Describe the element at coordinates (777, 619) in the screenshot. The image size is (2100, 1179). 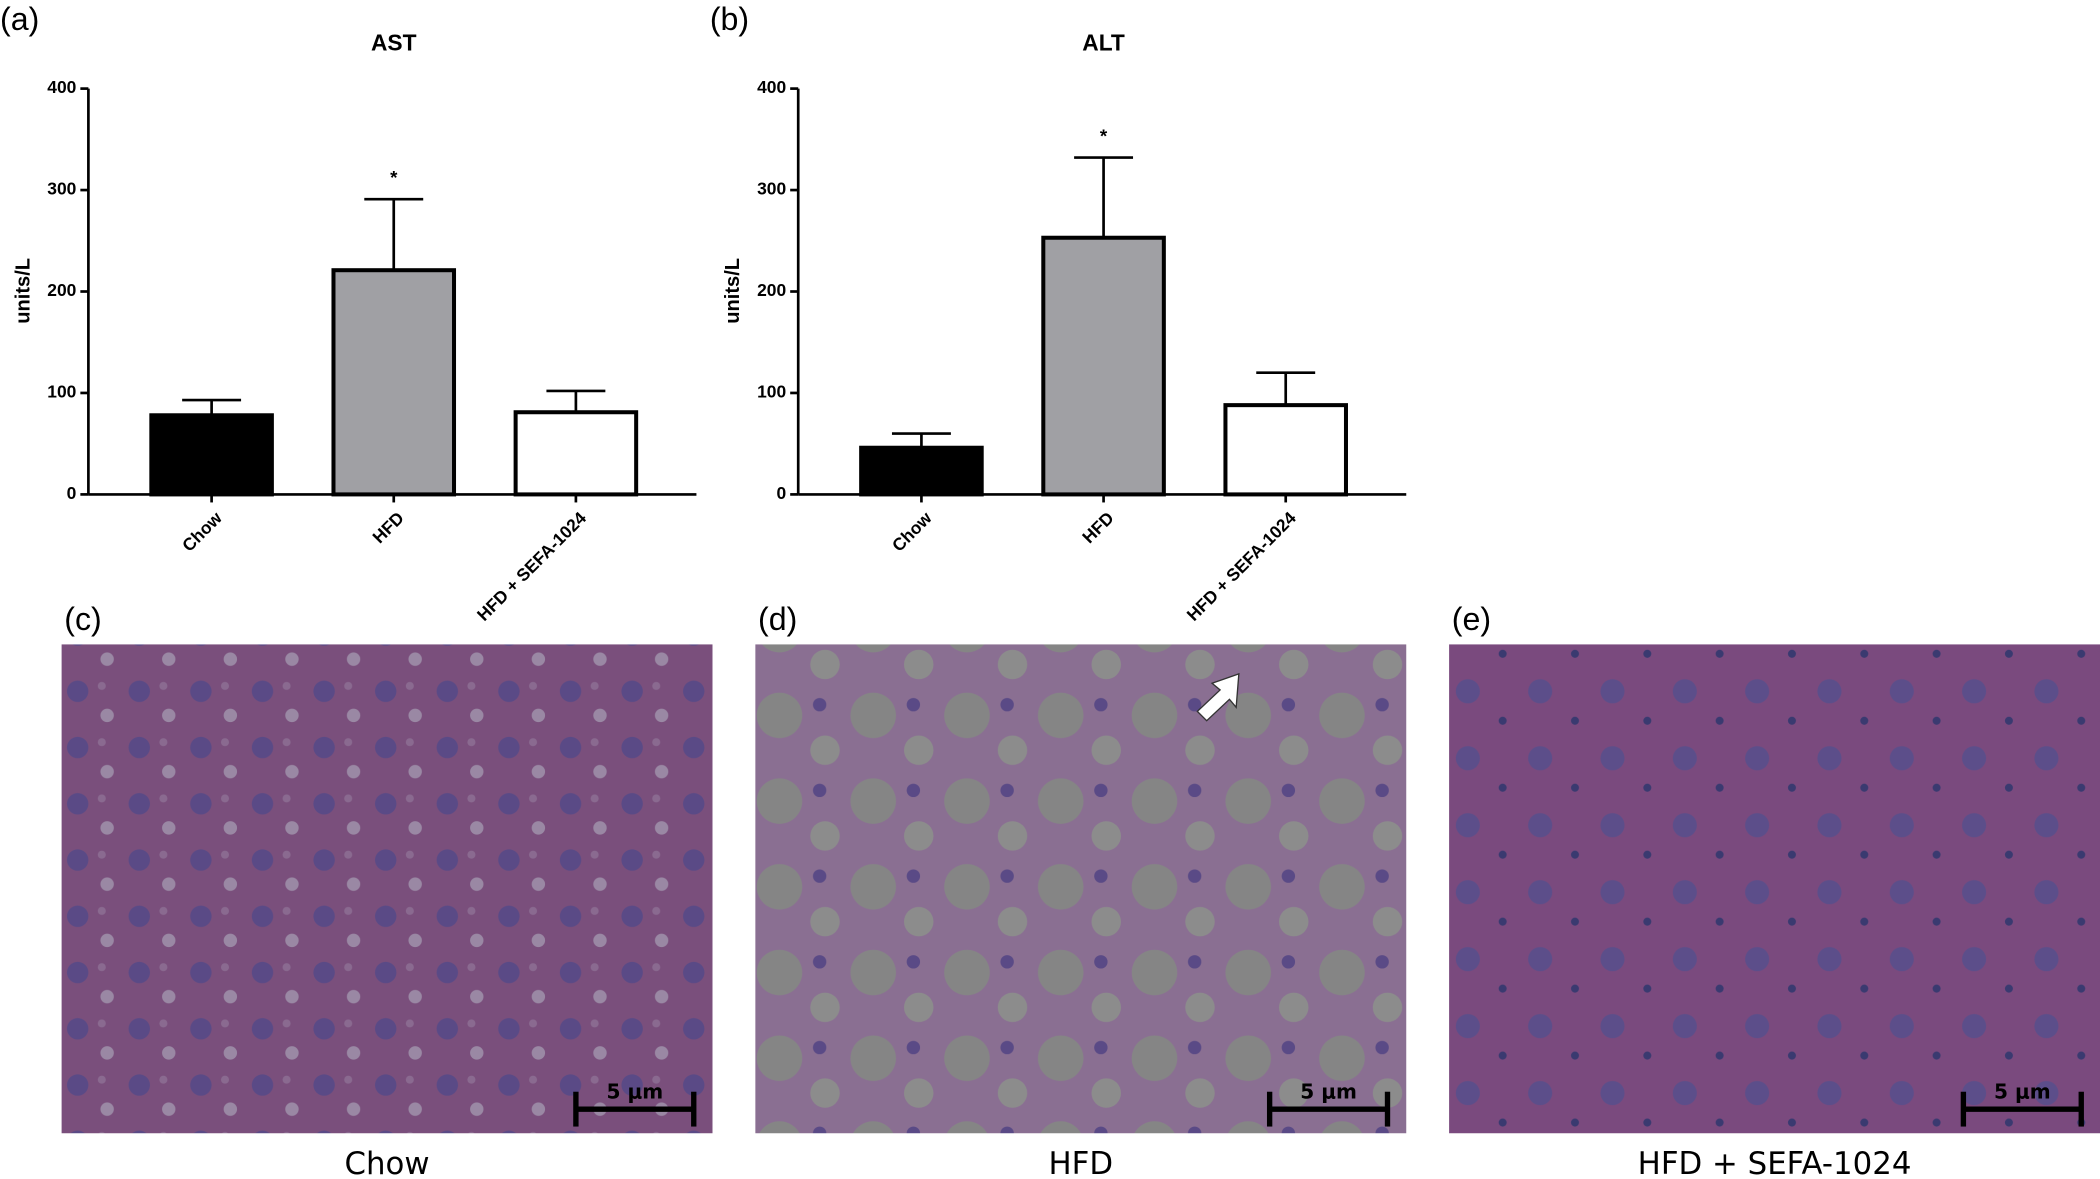
I see `panel-label: (d)` at that location.